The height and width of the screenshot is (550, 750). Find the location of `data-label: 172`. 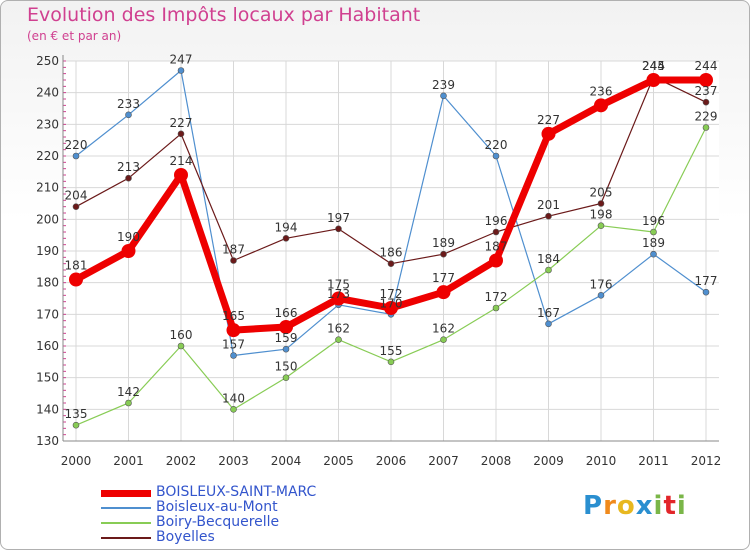

data-label: 172 is located at coordinates (391, 294).